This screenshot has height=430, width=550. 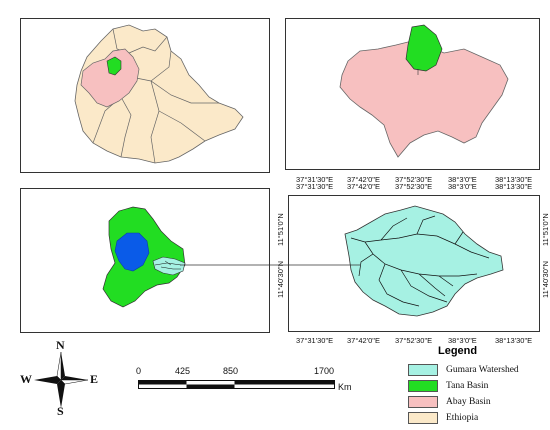 I want to click on gumara-watershed-detail-shape, so click(x=424, y=261).